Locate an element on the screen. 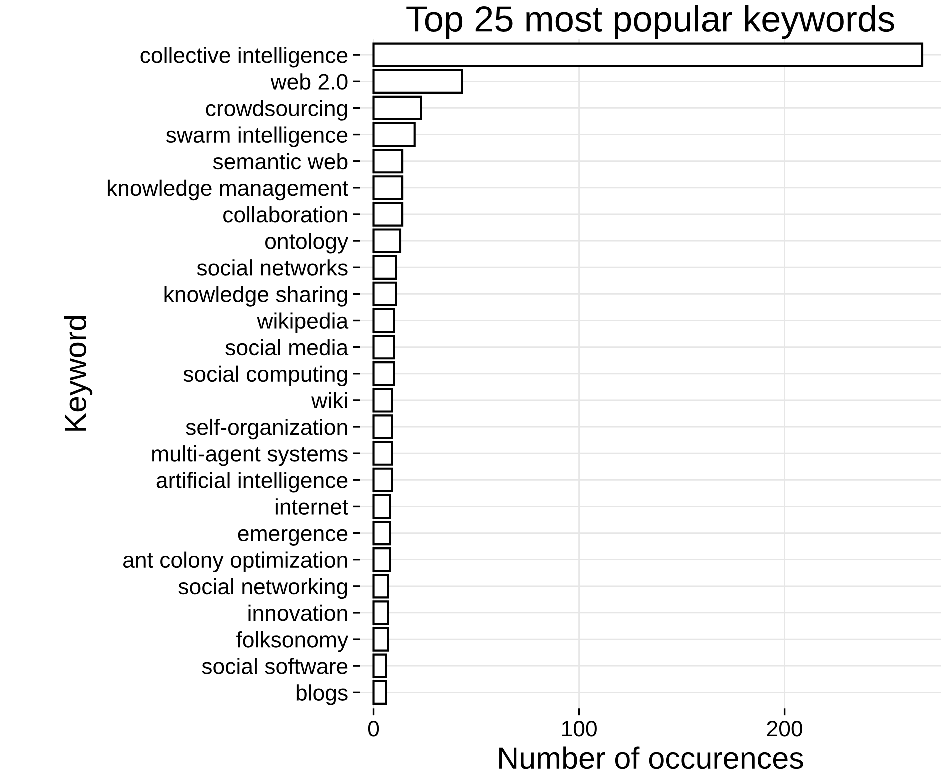 Image resolution: width=941 pixels, height=783 pixels. y-tick-label: ontology is located at coordinates (307, 243).